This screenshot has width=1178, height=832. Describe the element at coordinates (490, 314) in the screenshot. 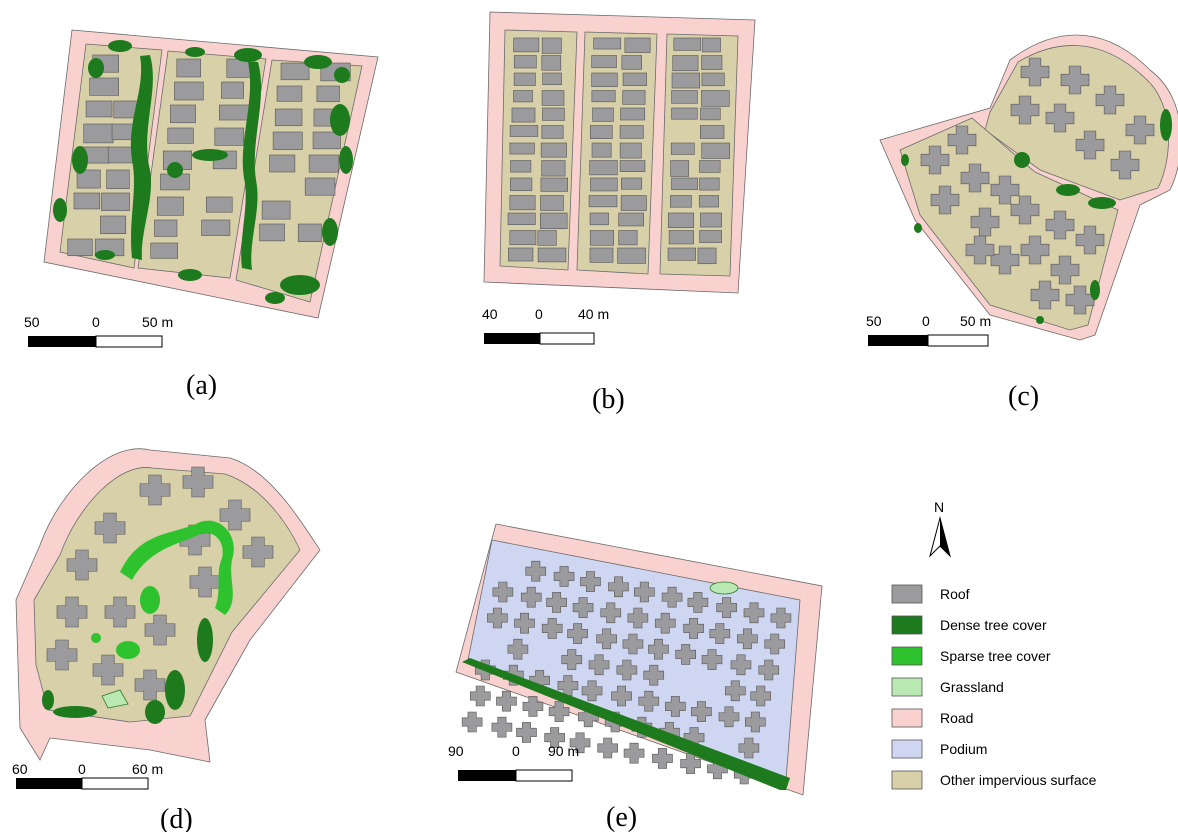

I see `scale-label-left: 40` at that location.